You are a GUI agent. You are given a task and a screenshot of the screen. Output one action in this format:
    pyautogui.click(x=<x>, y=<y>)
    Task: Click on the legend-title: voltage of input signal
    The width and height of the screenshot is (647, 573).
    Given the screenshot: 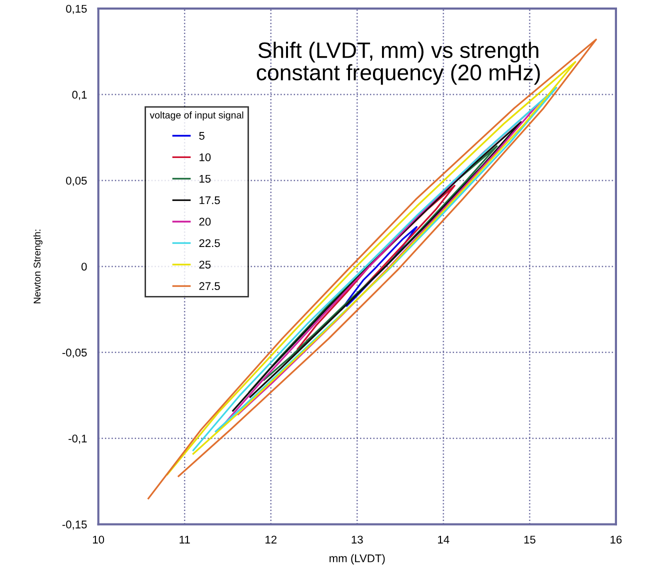 What is the action you would take?
    pyautogui.click(x=197, y=115)
    